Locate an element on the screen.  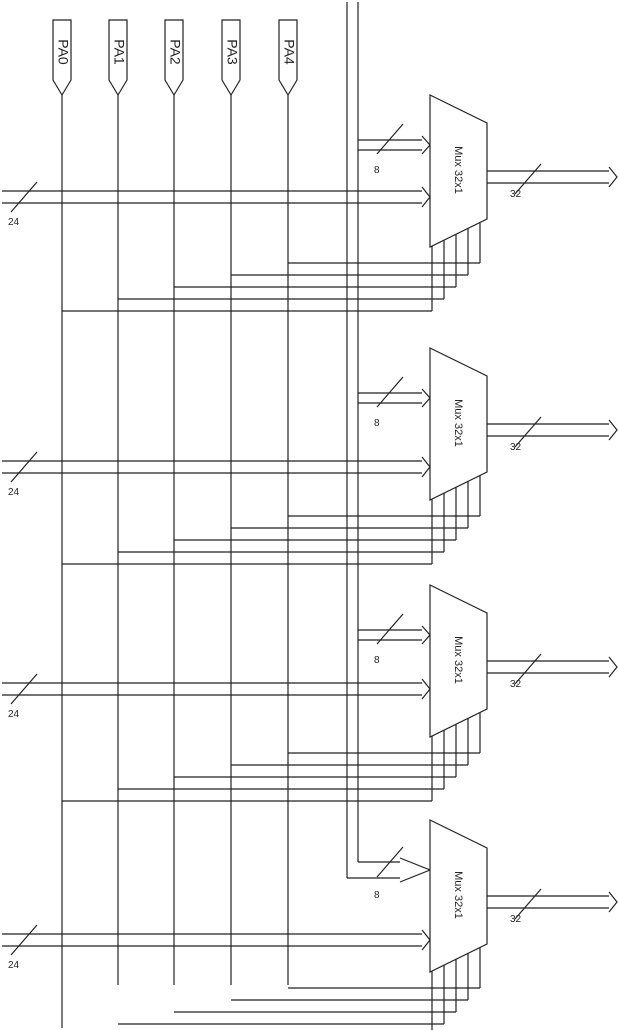
pin-pa2: PA2 is located at coordinates (174, 58).